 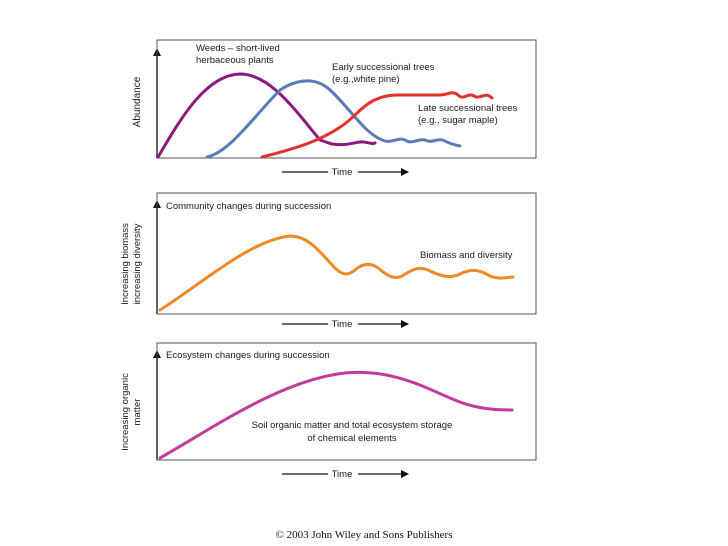 I want to click on organic-matter-curve, so click(x=336, y=415).